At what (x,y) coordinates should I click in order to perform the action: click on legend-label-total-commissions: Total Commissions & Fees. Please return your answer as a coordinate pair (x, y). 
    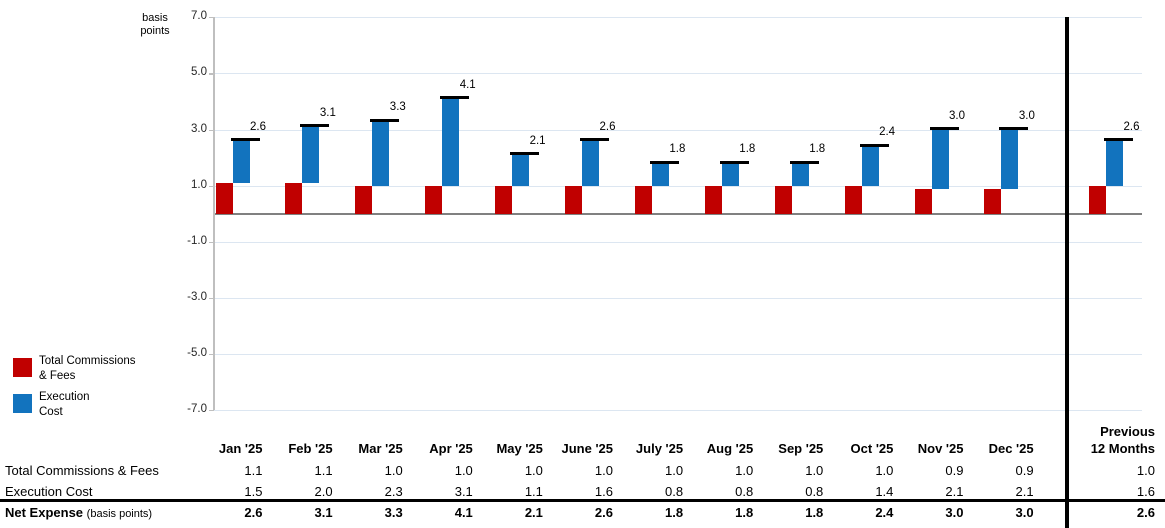
    Looking at the image, I should click on (87, 368).